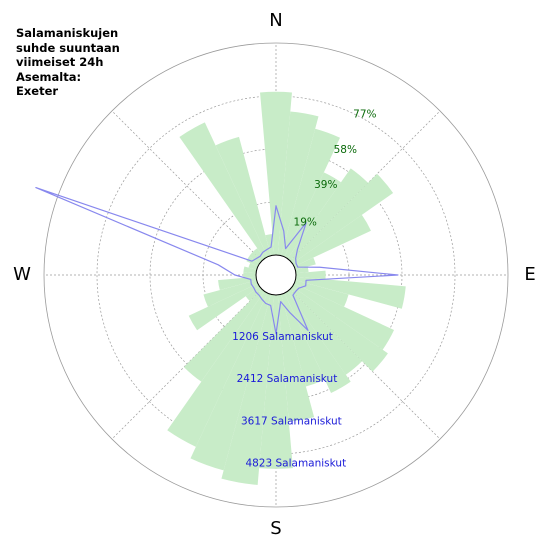 Image resolution: width=550 pixels, height=550 pixels. I want to click on percent-tick-label: 39%, so click(325, 185).